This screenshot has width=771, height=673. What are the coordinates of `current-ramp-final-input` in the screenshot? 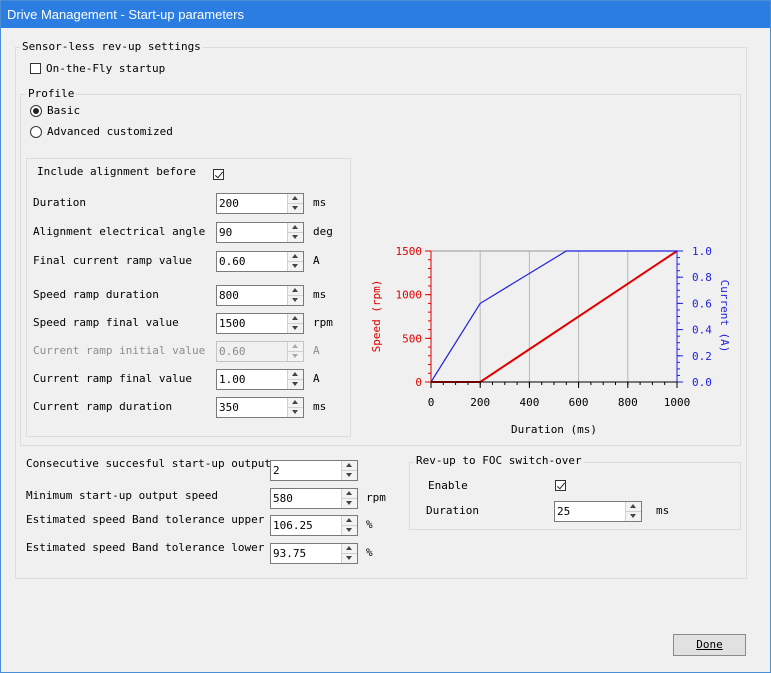 It's located at (253, 379).